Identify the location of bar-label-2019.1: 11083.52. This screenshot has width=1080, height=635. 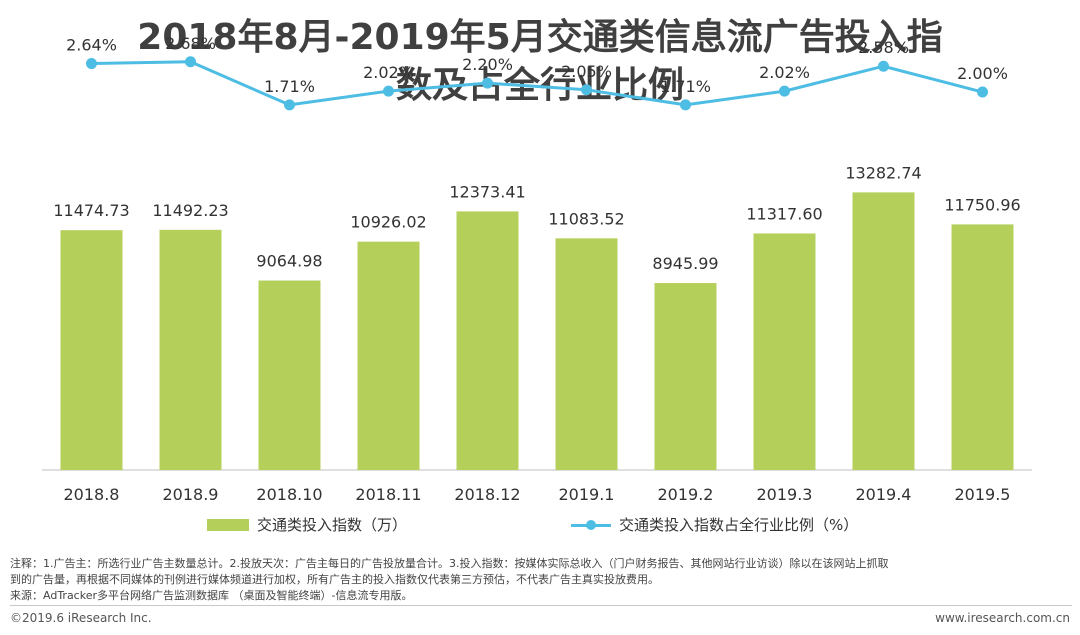
(586, 218).